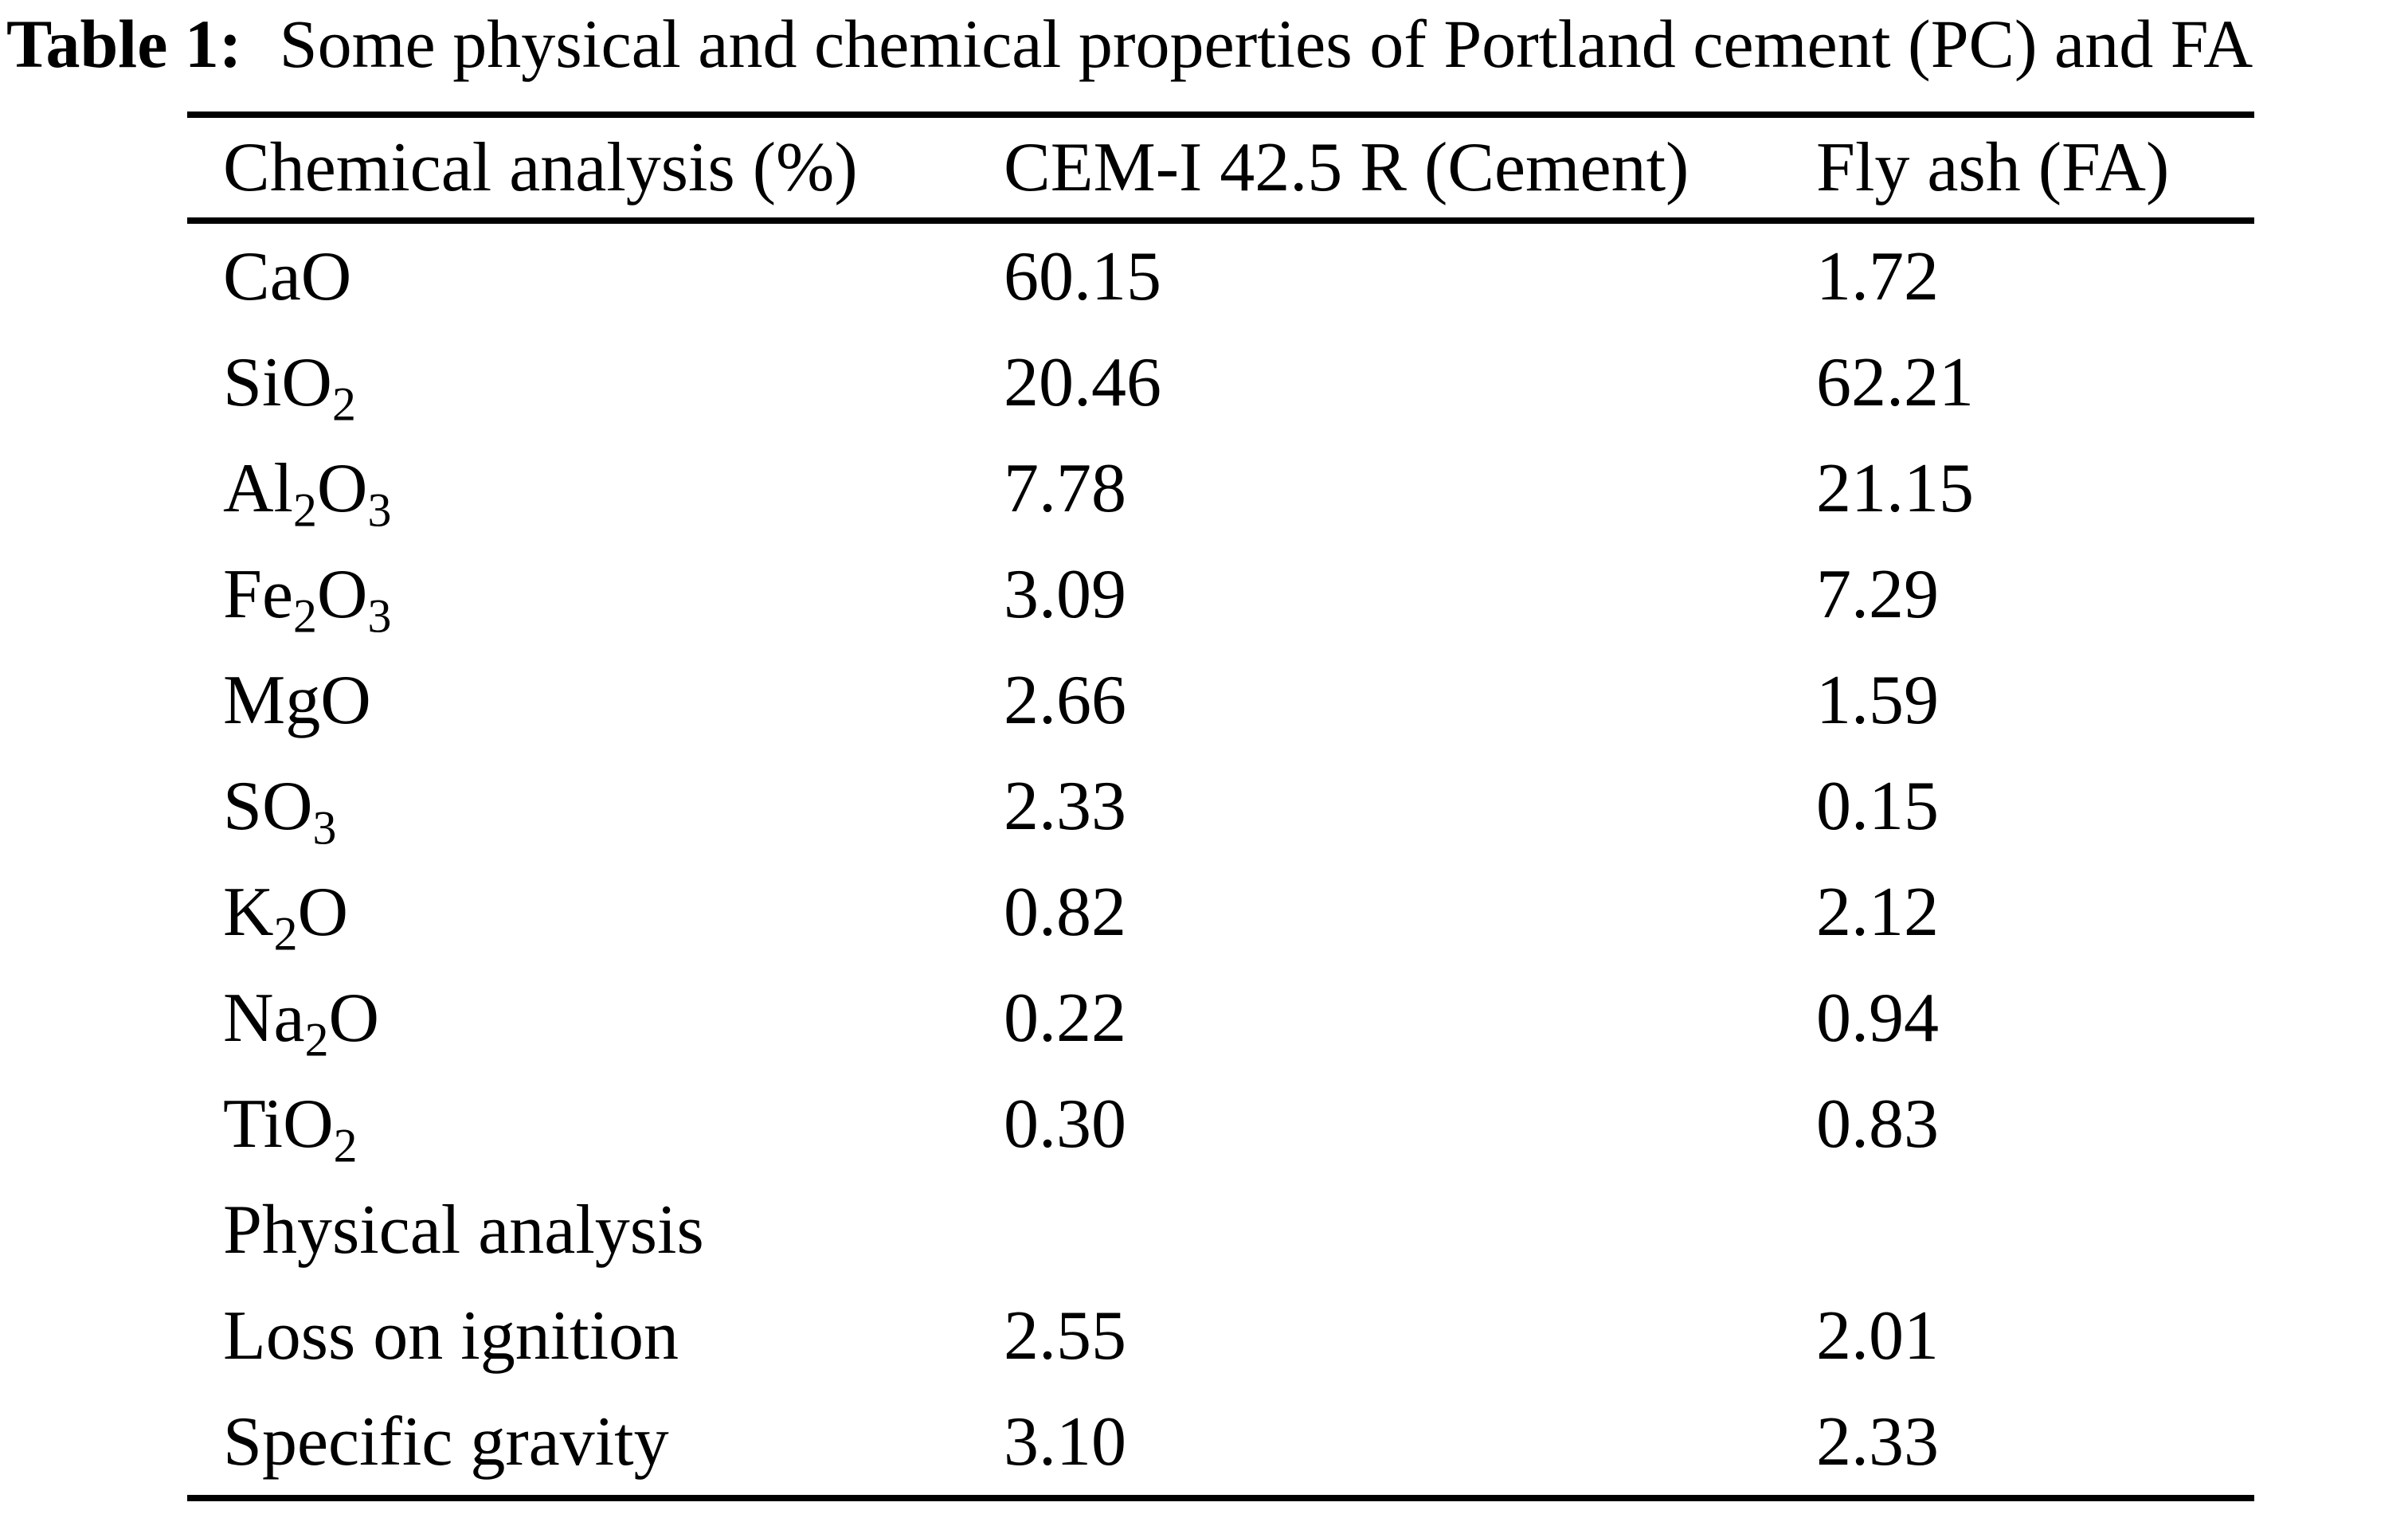 The image size is (2408, 1514). I want to click on label-text: CaO, so click(288, 276).